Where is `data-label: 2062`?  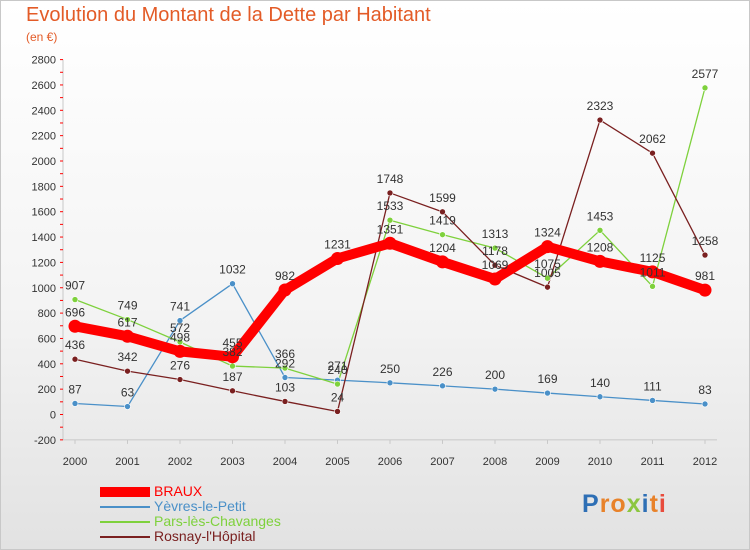 data-label: 2062 is located at coordinates (652, 139).